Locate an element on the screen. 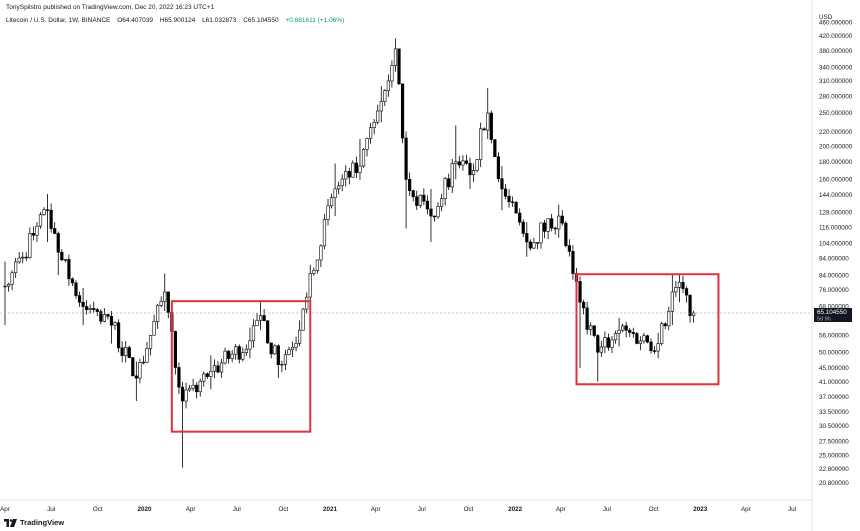 The image size is (860, 531). tradingview-logo: TradingView is located at coordinates (34, 522).